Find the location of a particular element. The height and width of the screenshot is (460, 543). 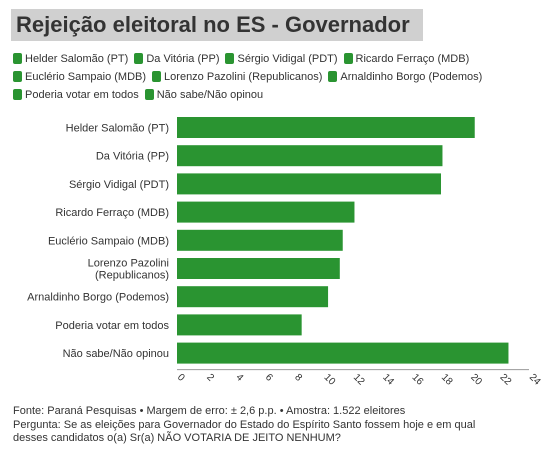

legend-label: Sérgio Vidigal (PDT) is located at coordinates (287, 58).